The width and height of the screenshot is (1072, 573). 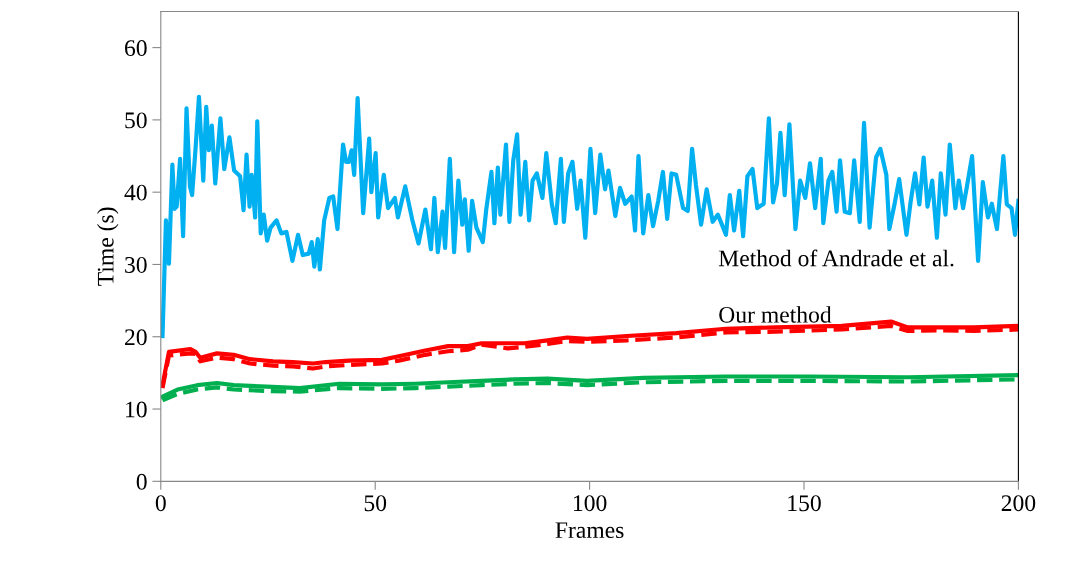 What do you see at coordinates (135, 192) in the screenshot?
I see `y-tick-label: 40` at bounding box center [135, 192].